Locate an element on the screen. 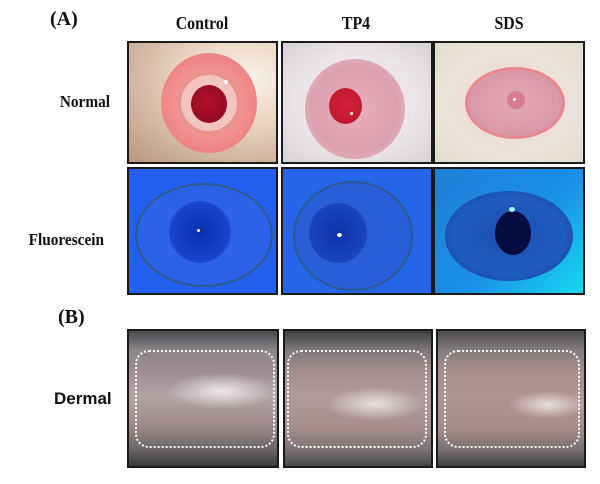 This screenshot has width=600, height=484. row-header-fluorescein: Fluorescein is located at coordinates (66, 239).